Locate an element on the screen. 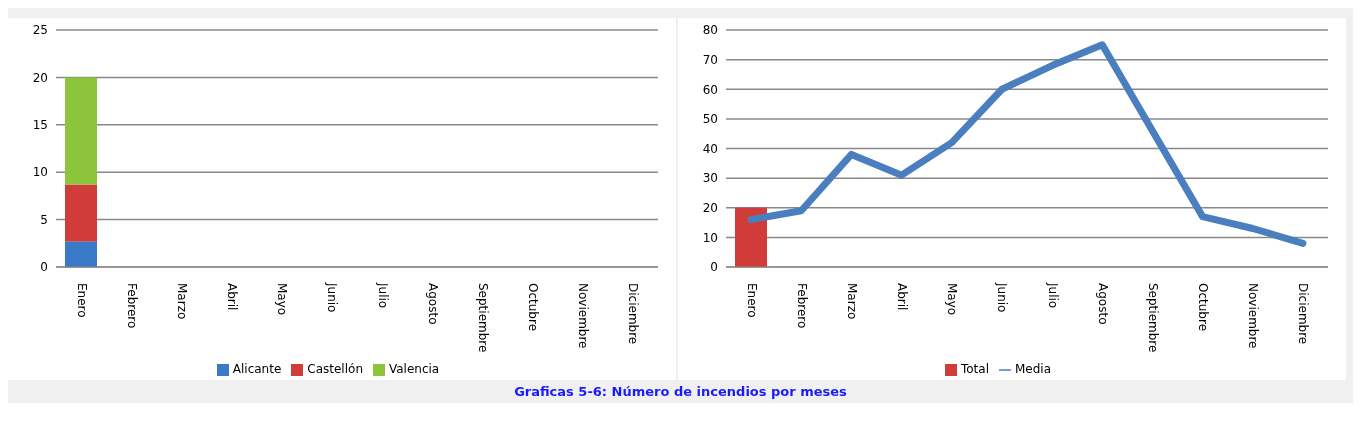 The height and width of the screenshot is (427, 1363). y-tick-label: 50 is located at coordinates (710, 119).